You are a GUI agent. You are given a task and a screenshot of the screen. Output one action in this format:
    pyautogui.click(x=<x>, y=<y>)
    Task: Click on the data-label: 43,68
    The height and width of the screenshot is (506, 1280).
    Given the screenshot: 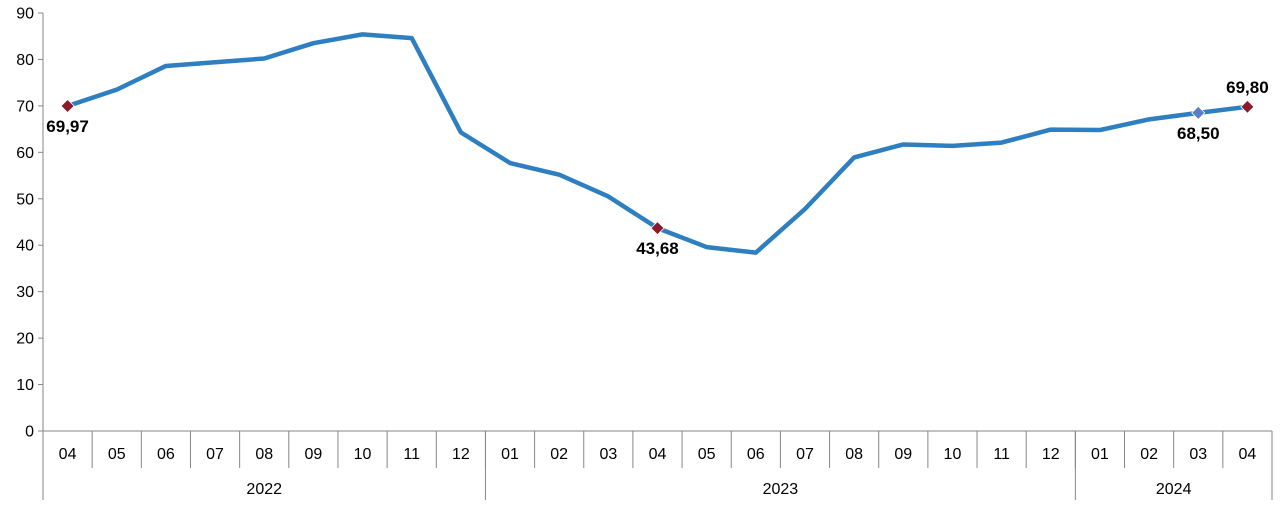 What is the action you would take?
    pyautogui.click(x=657, y=248)
    